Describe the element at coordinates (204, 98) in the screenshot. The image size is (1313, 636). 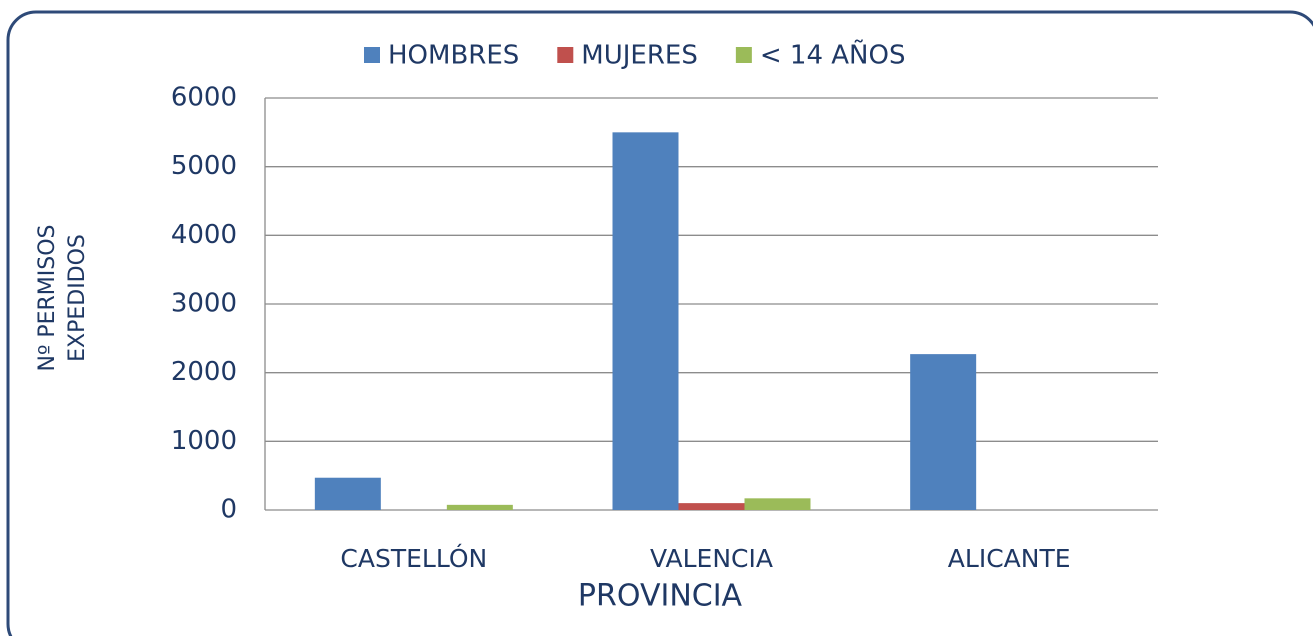
I see `y-tick-label: 6000` at that location.